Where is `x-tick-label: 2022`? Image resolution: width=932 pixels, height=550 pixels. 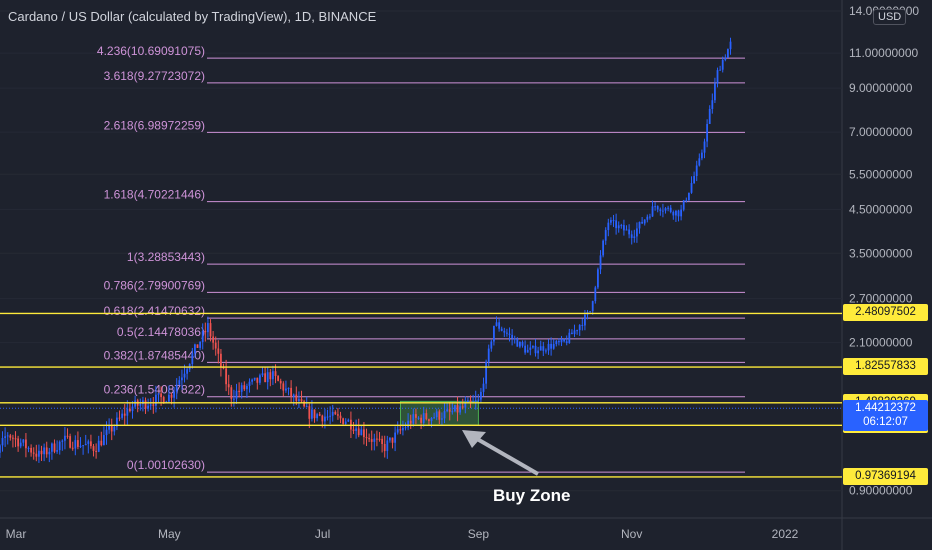 x-tick-label: 2022 is located at coordinates (785, 534).